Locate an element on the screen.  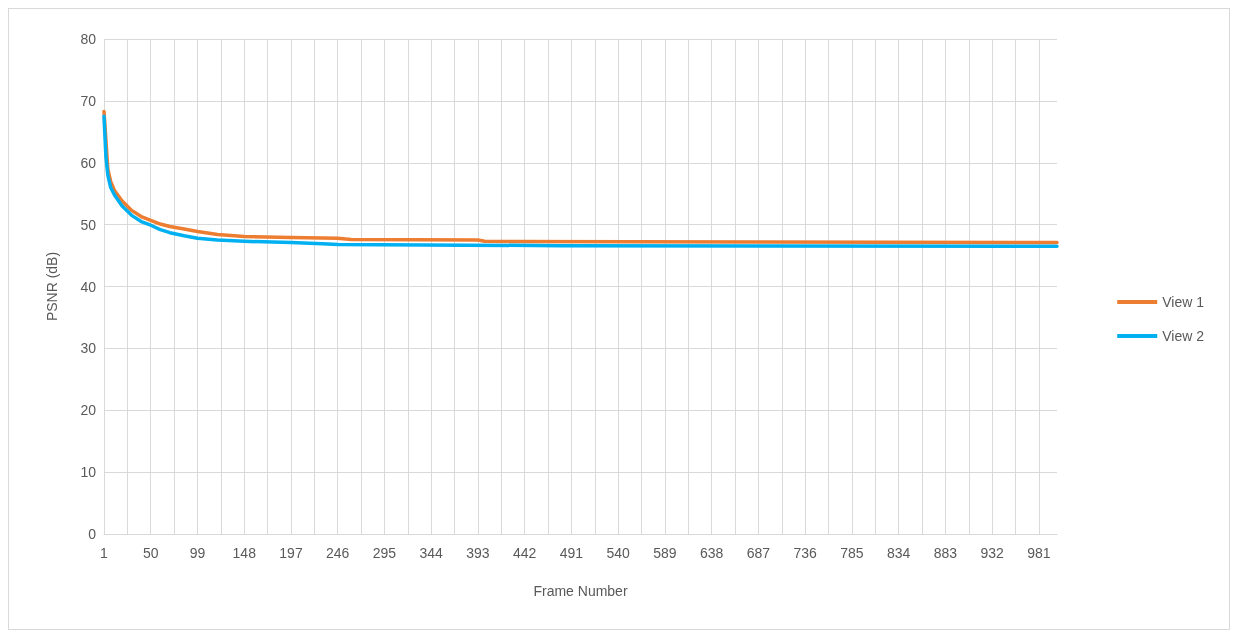
y-tick-label: 40 is located at coordinates (88, 286).